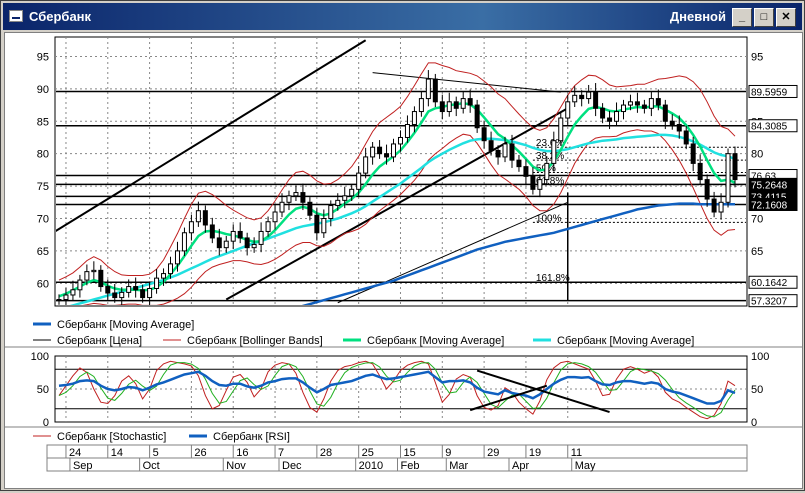 The width and height of the screenshot is (805, 493). What do you see at coordinates (99, 341) in the screenshot?
I see `legend-label: Сбербанк [Цена]` at bounding box center [99, 341].